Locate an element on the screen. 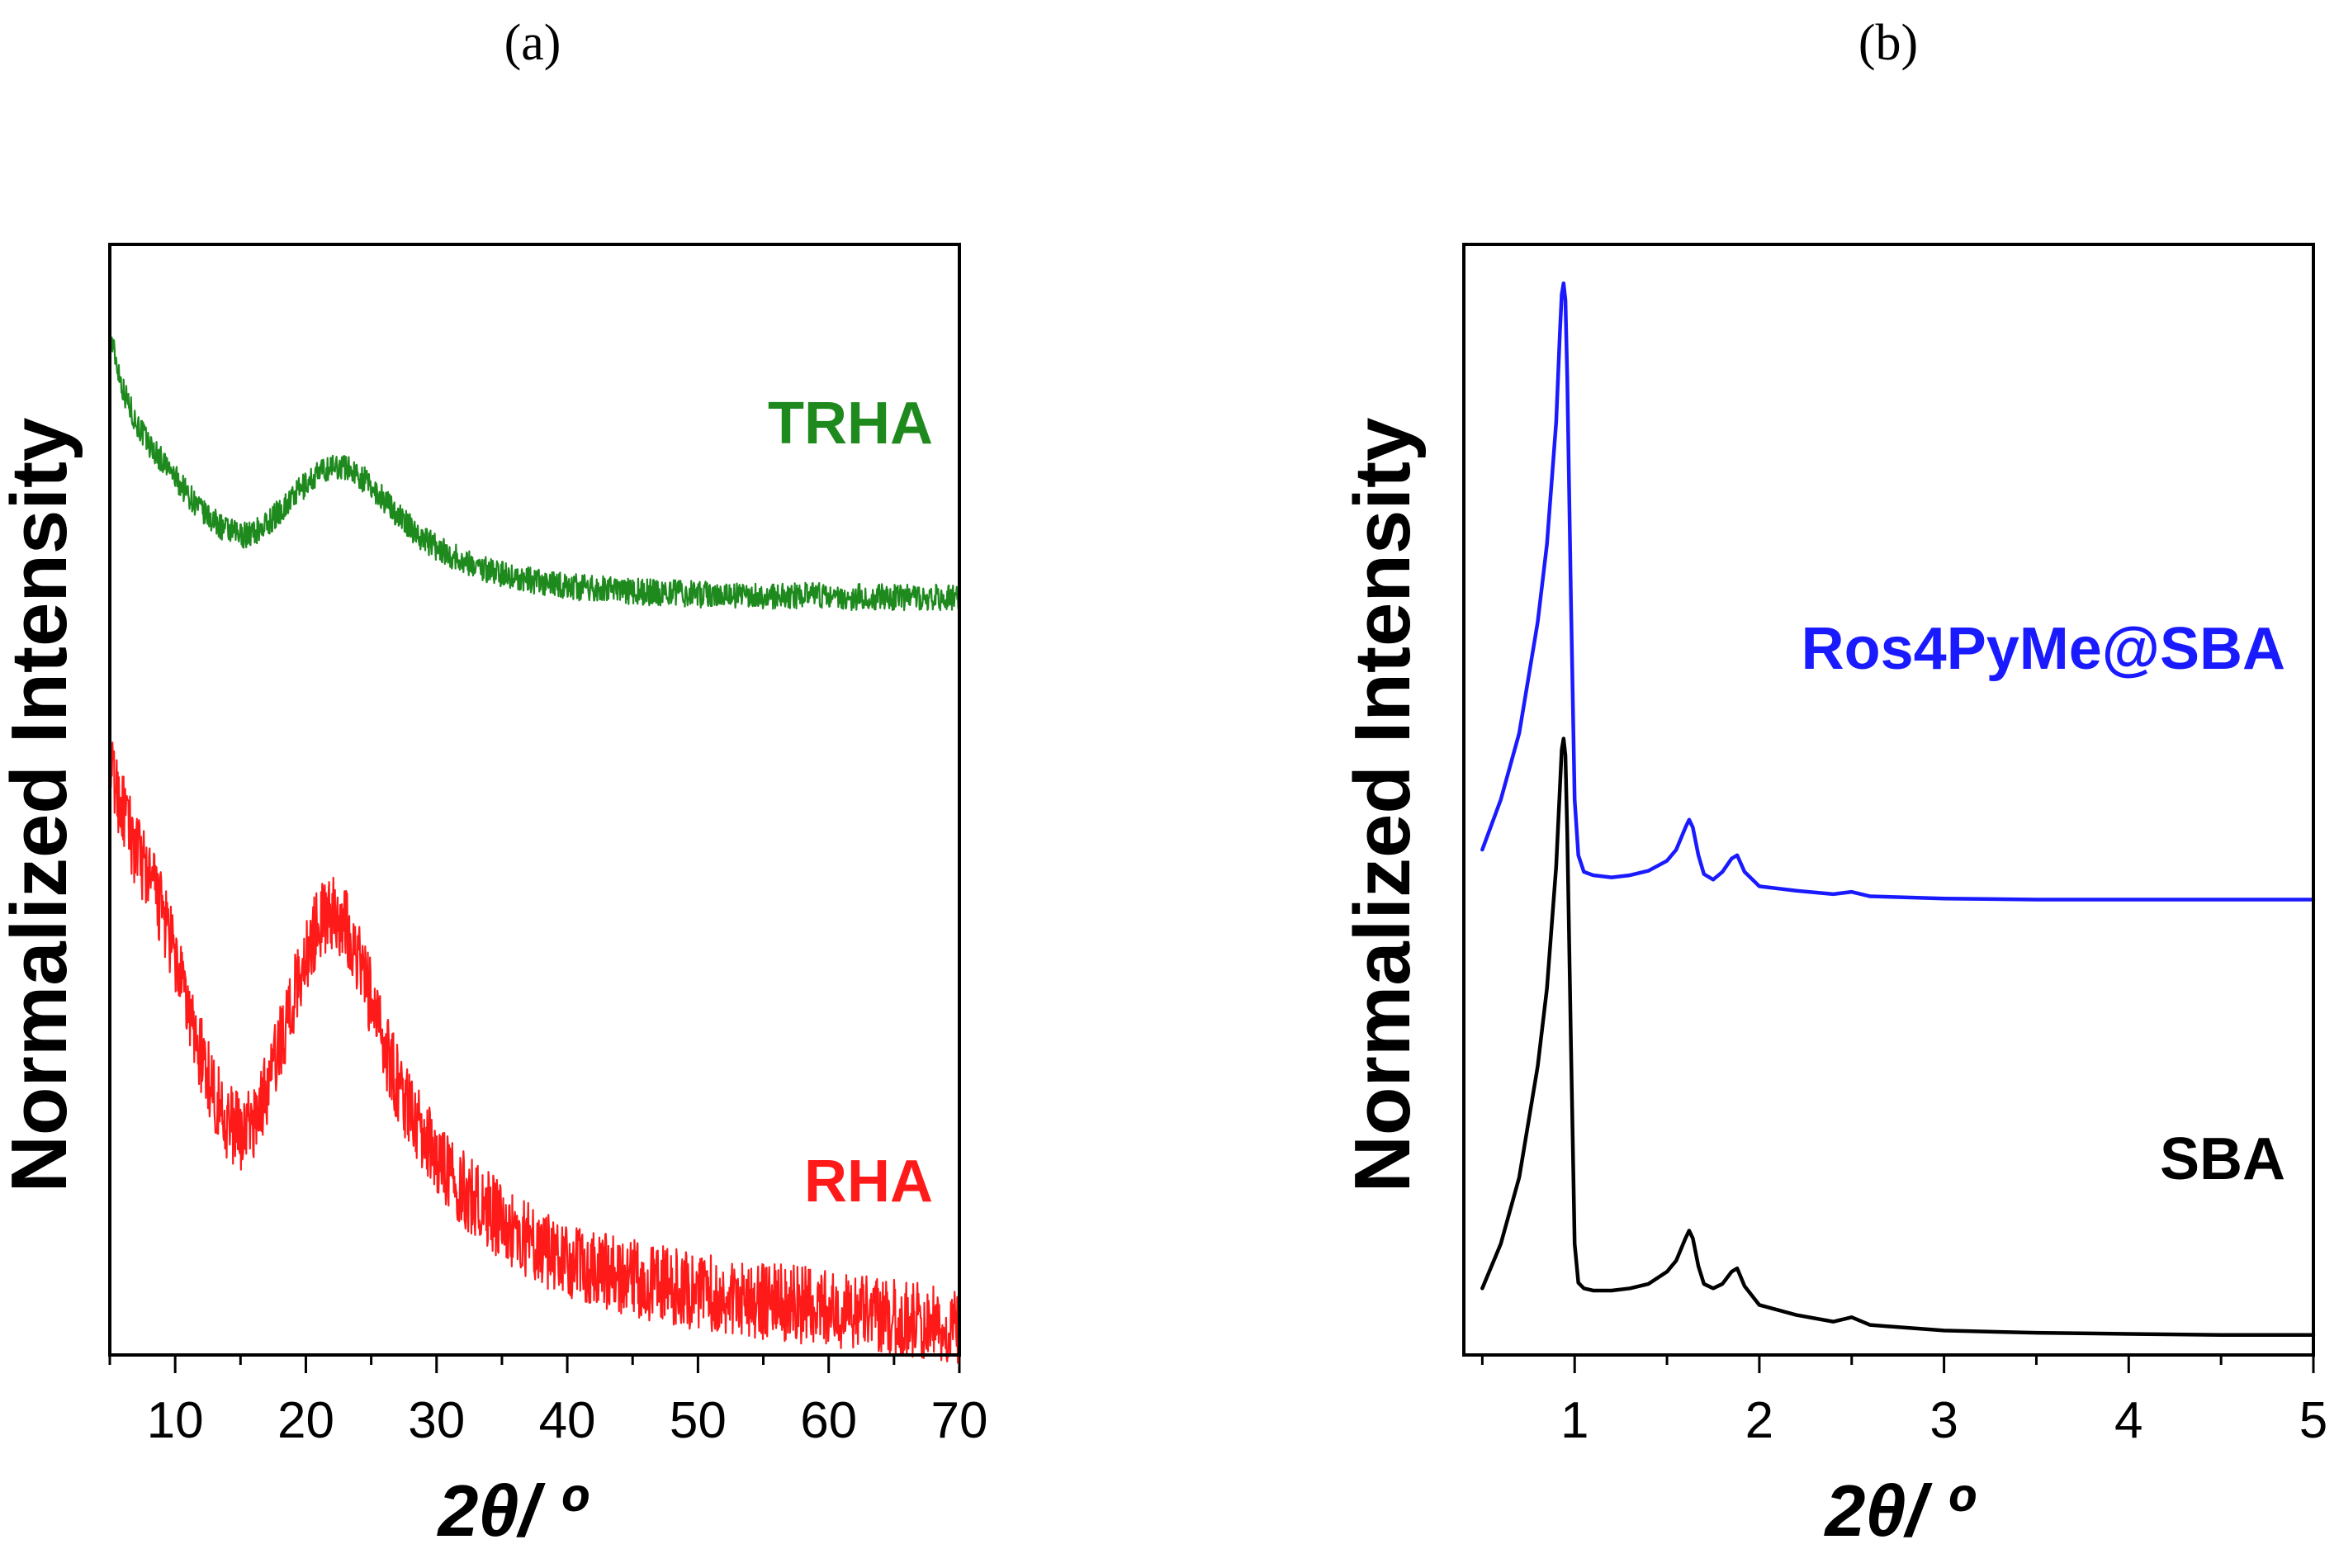 The height and width of the screenshot is (1568, 2339). panel-label-a: (a) is located at coordinates (532, 43).